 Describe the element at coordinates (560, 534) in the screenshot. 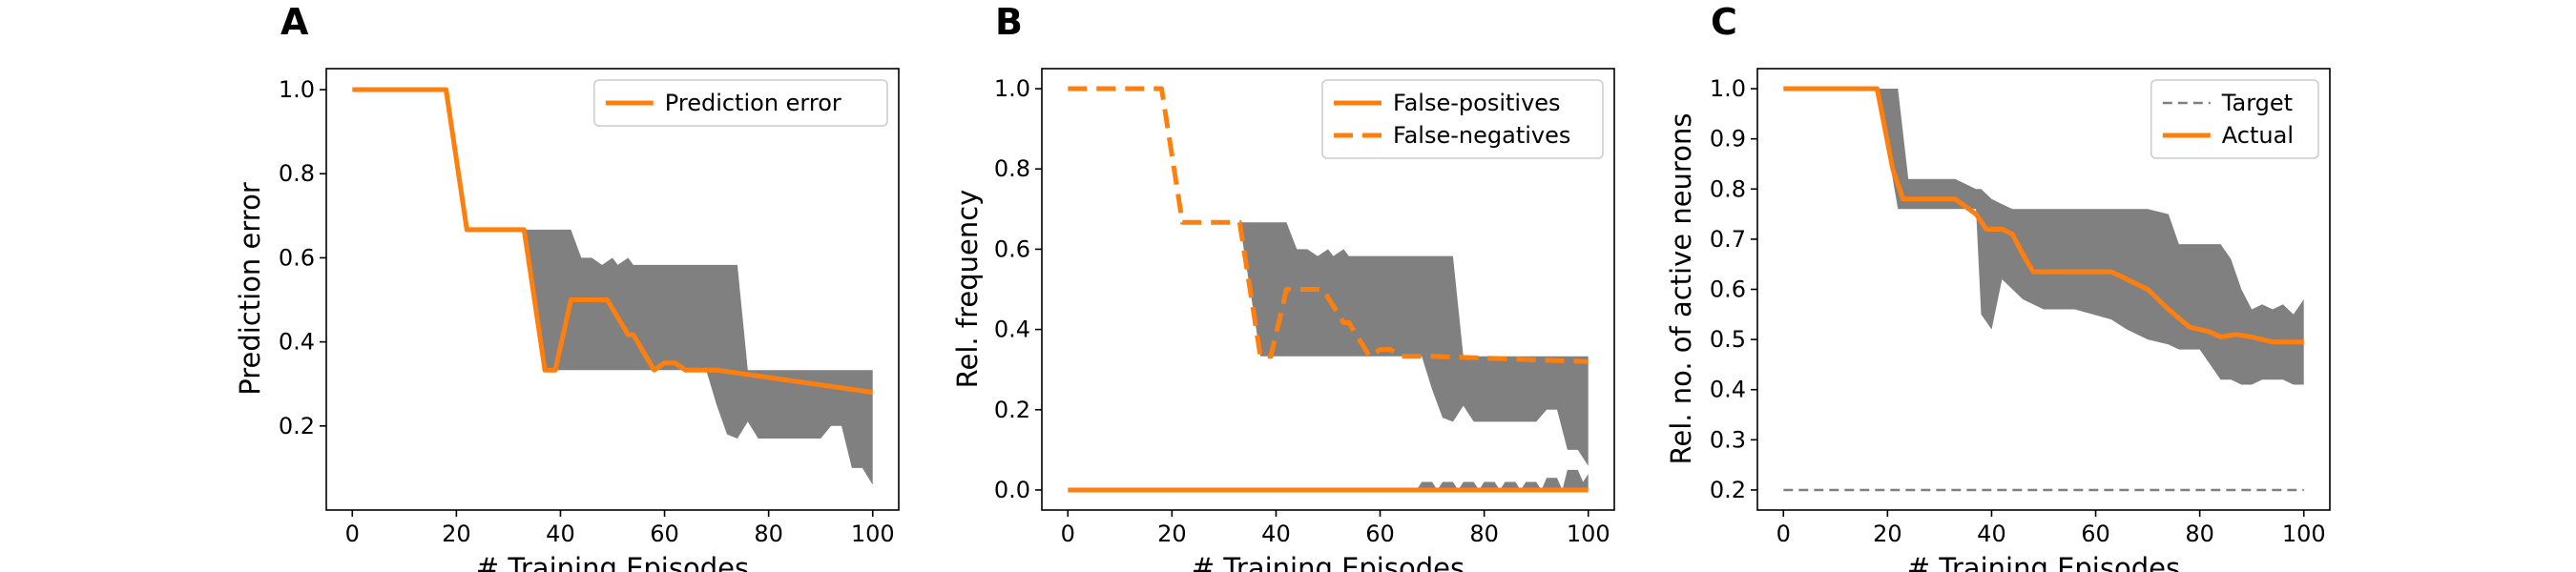

I see `panel-a-x-tick-label: 40` at that location.